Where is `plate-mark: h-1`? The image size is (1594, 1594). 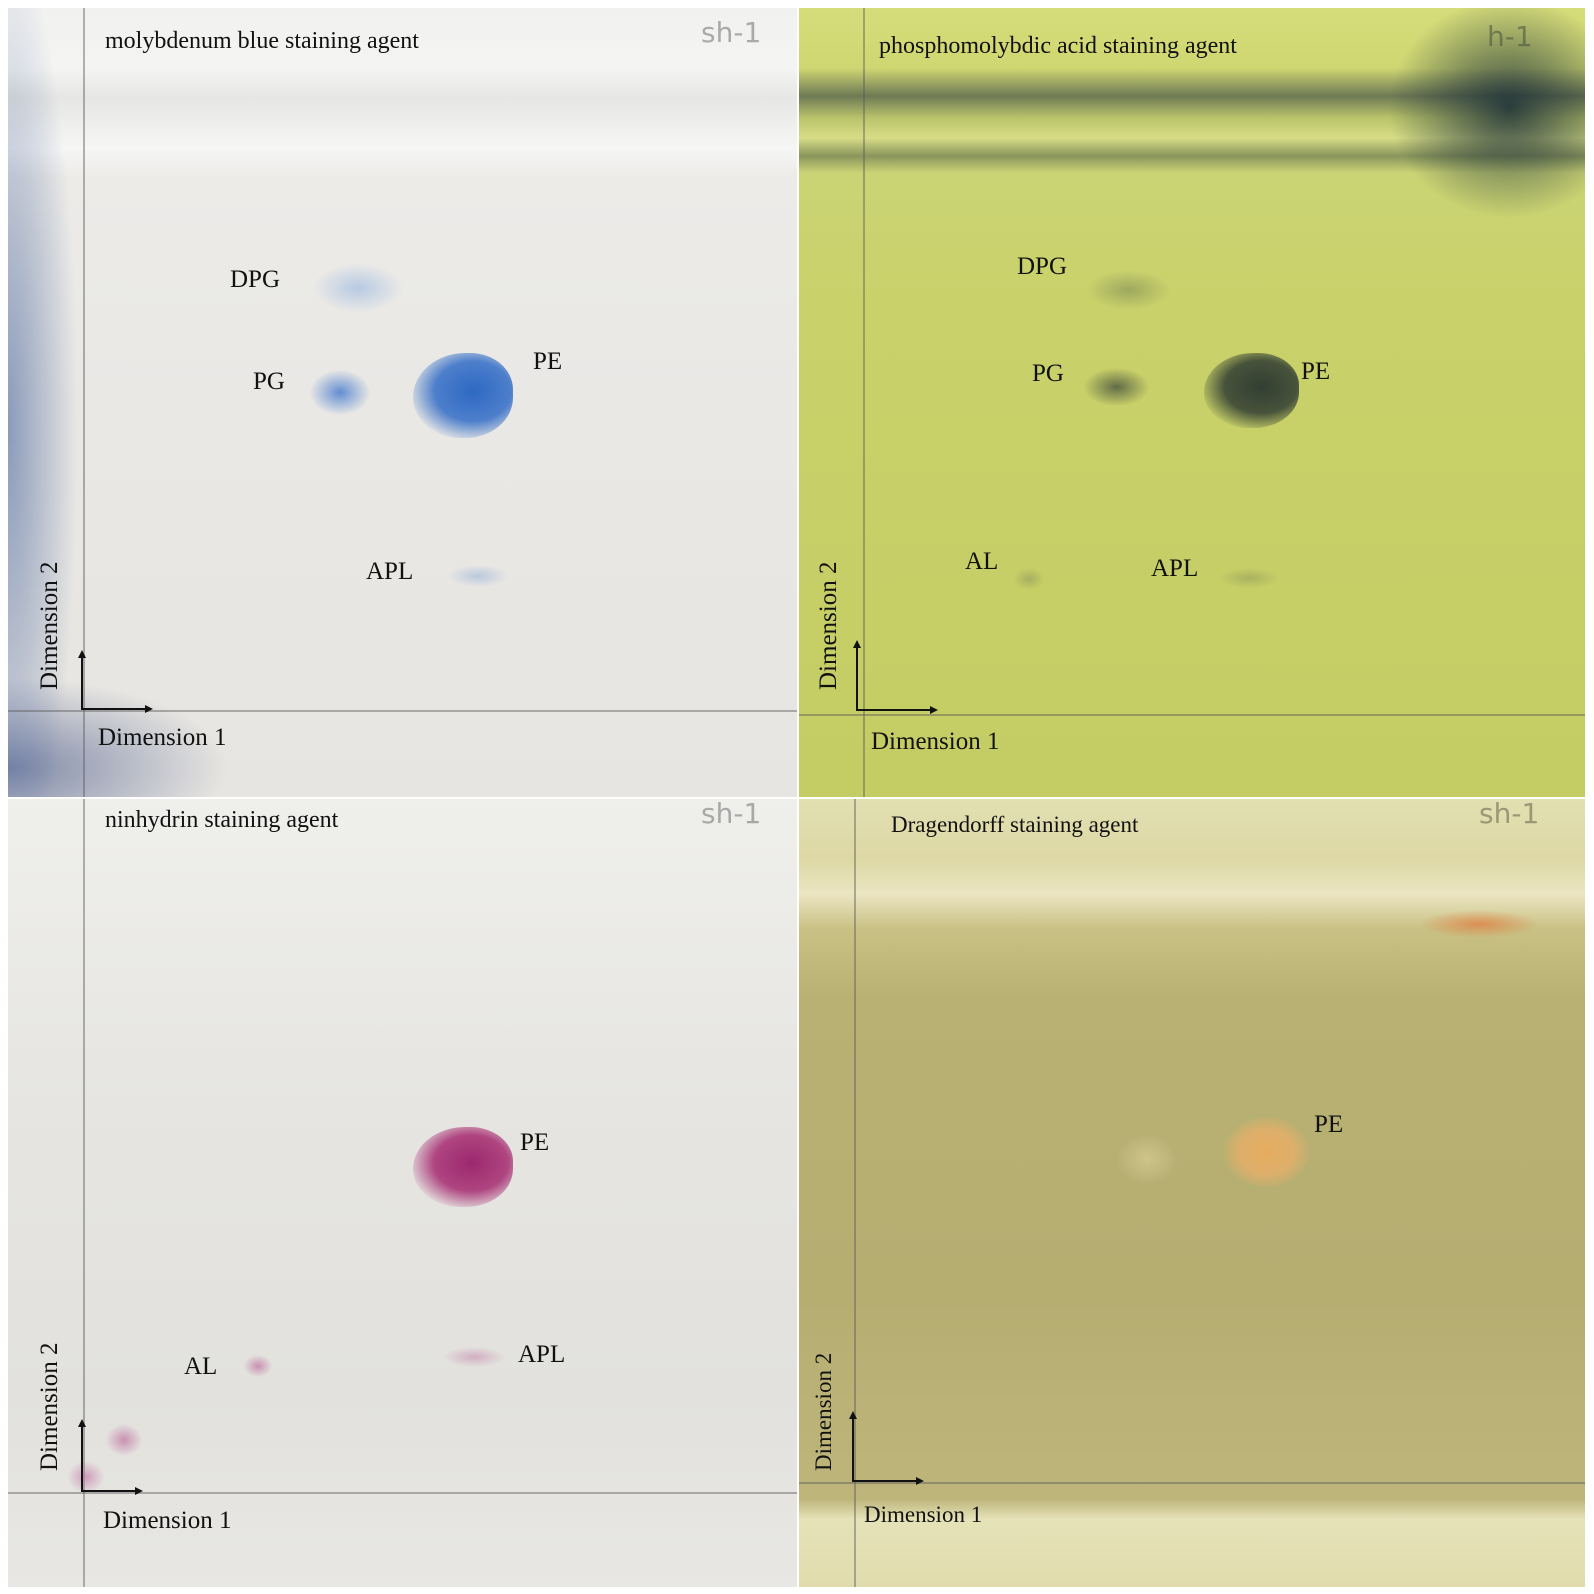
plate-mark: h-1 is located at coordinates (1510, 36).